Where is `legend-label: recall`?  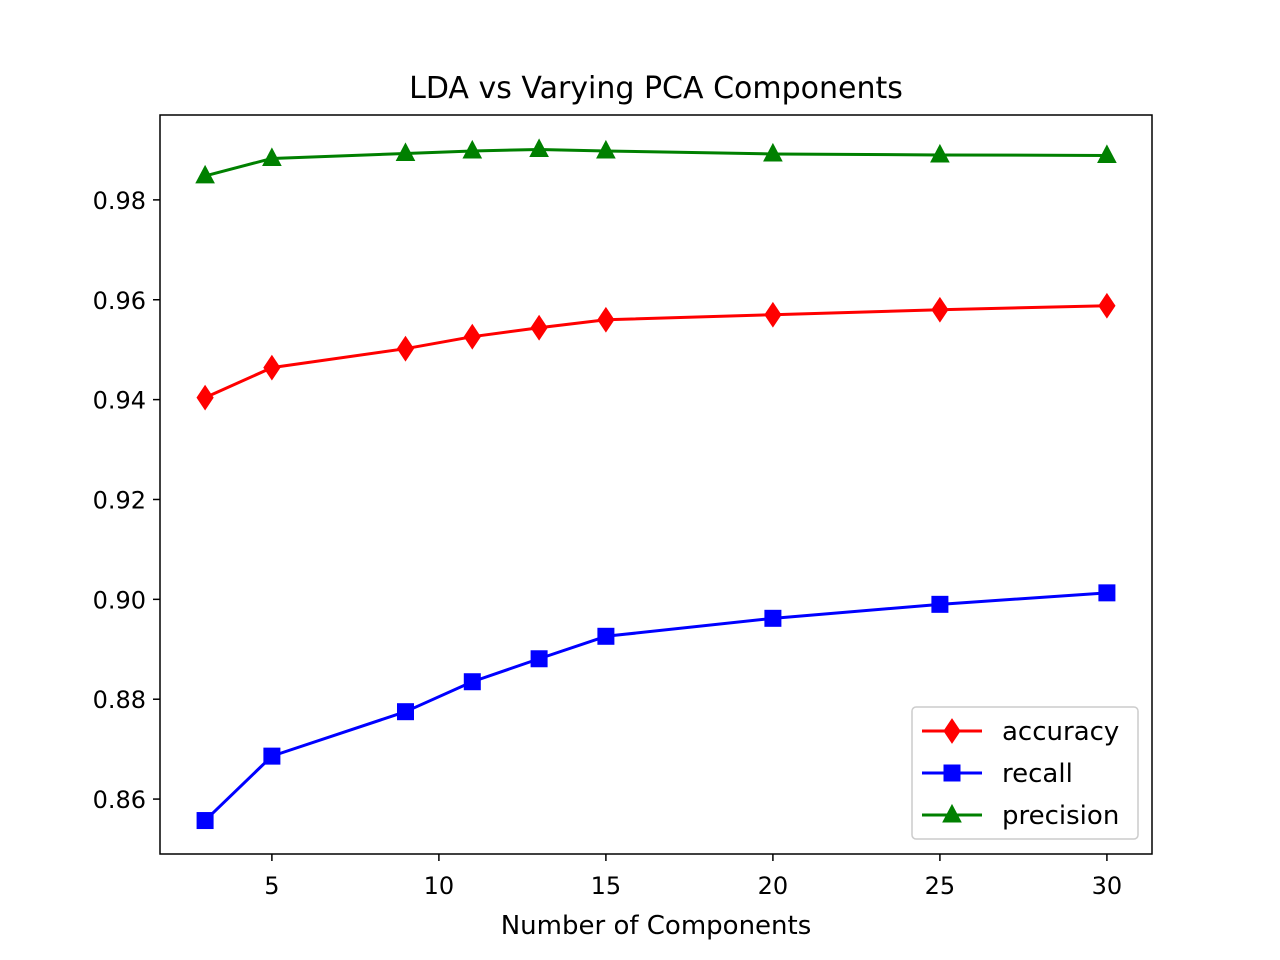 legend-label: recall is located at coordinates (1037, 774).